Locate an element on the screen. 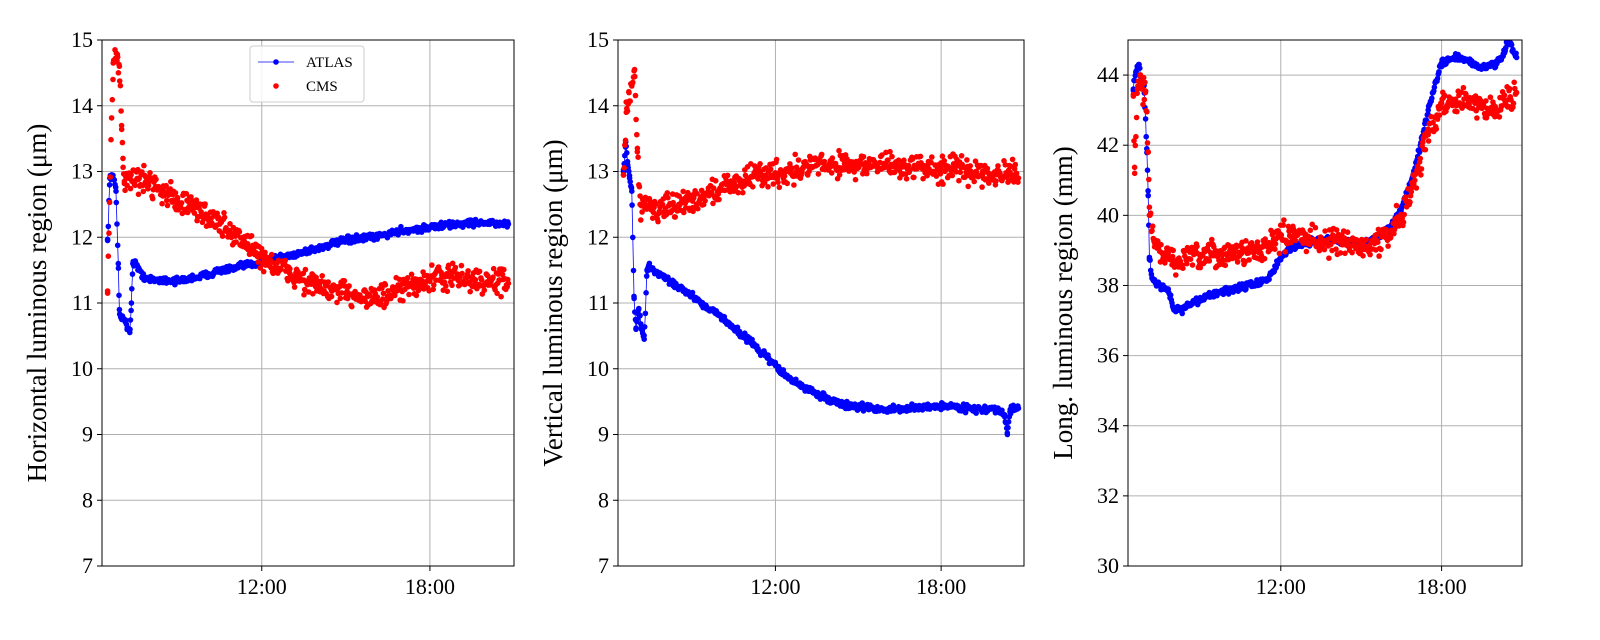 The image size is (1600, 640). y-axis-label: Vertical luminous region (μm) is located at coordinates (553, 302).